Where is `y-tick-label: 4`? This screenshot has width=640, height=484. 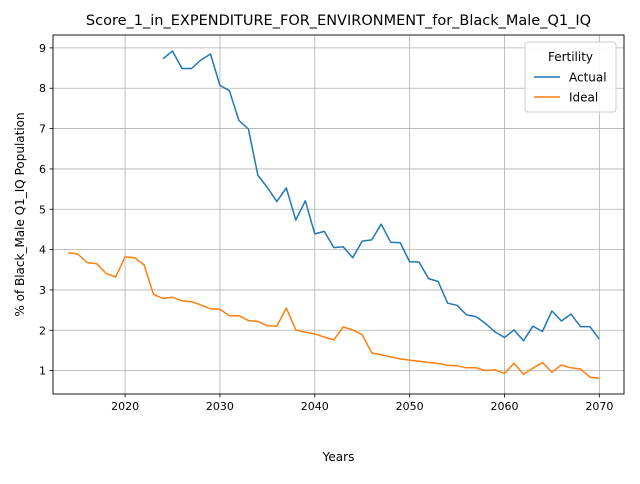
y-tick-label: 4 is located at coordinates (42, 250).